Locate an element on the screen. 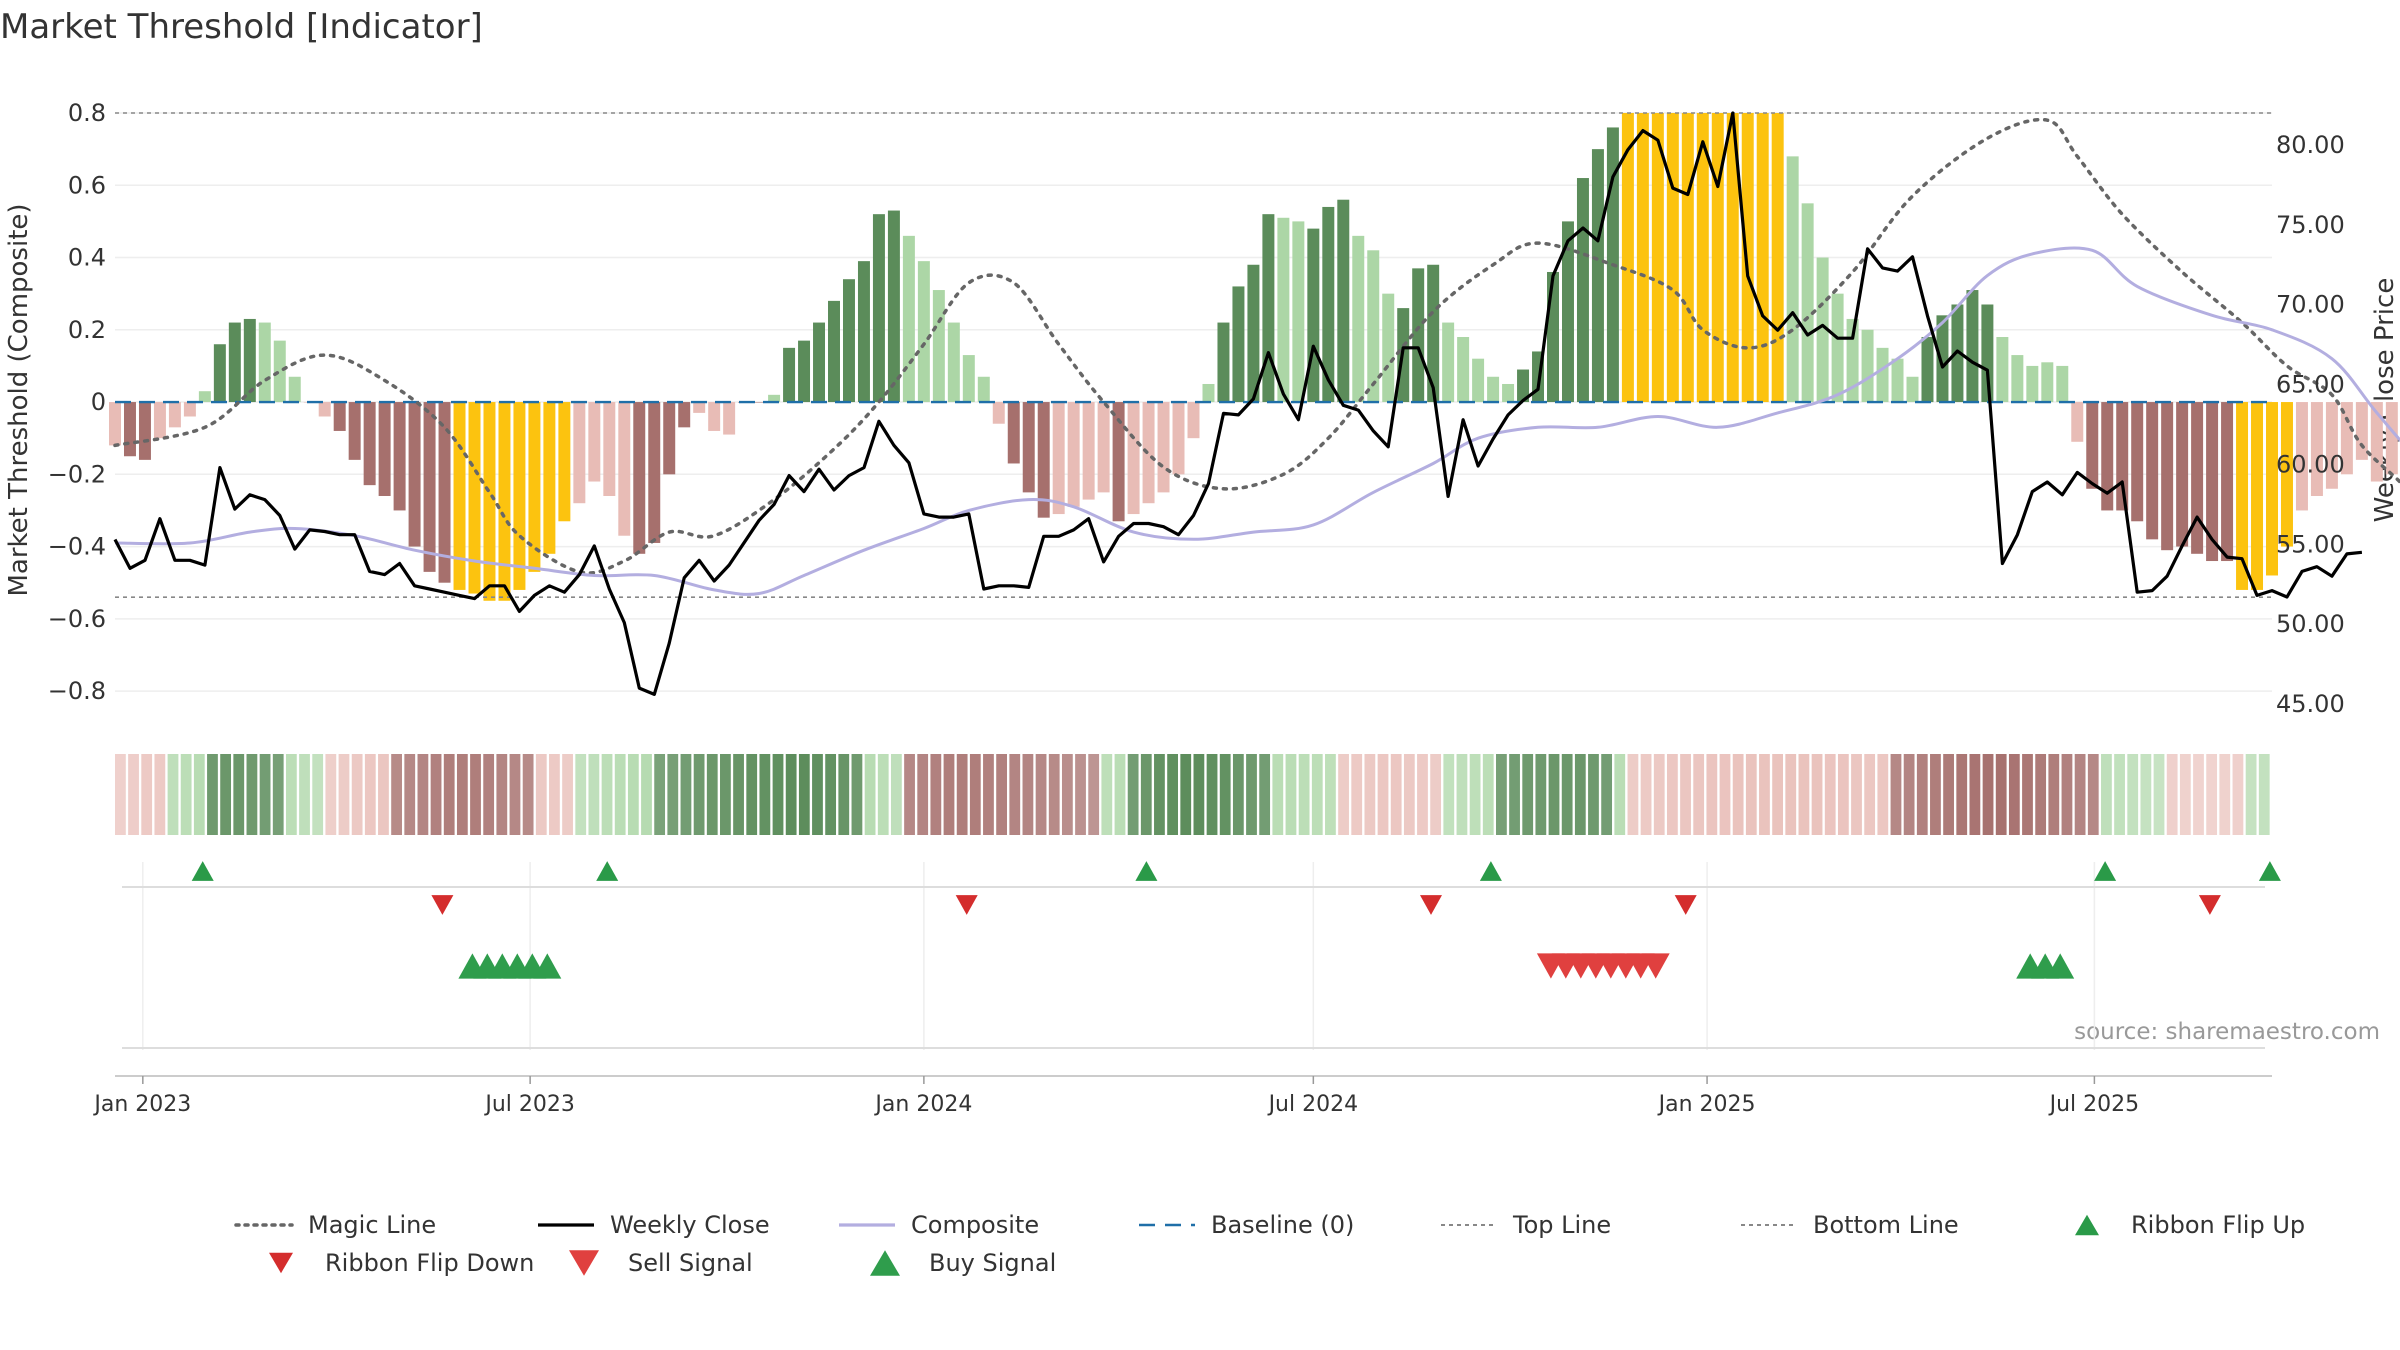  y2-tick-label: 55.00 is located at coordinates (2310, 544).